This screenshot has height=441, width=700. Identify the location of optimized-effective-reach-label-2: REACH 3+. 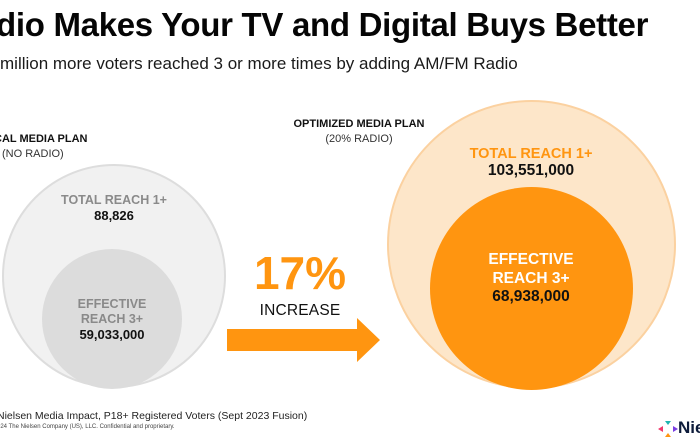
(531, 278).